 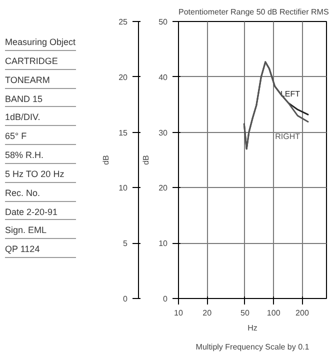 I want to click on text: Measuring Object, so click(x=40, y=43).